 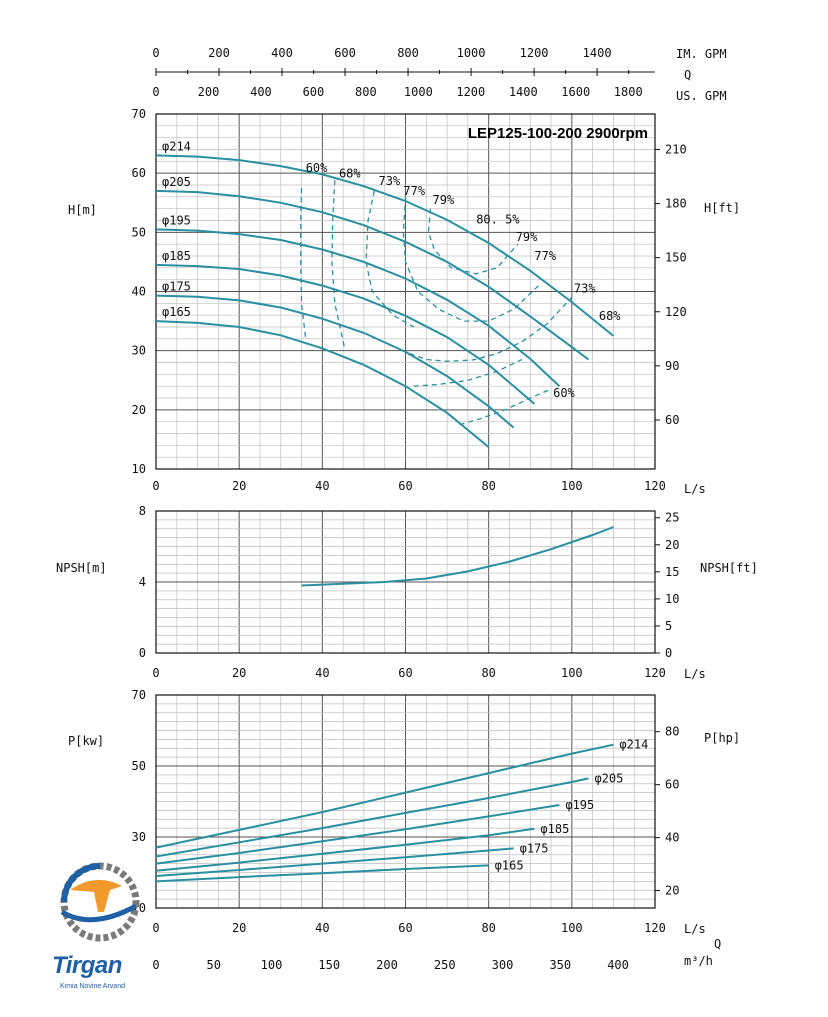 I want to click on im-gpm-tick-label: 1400, so click(x=597, y=53).